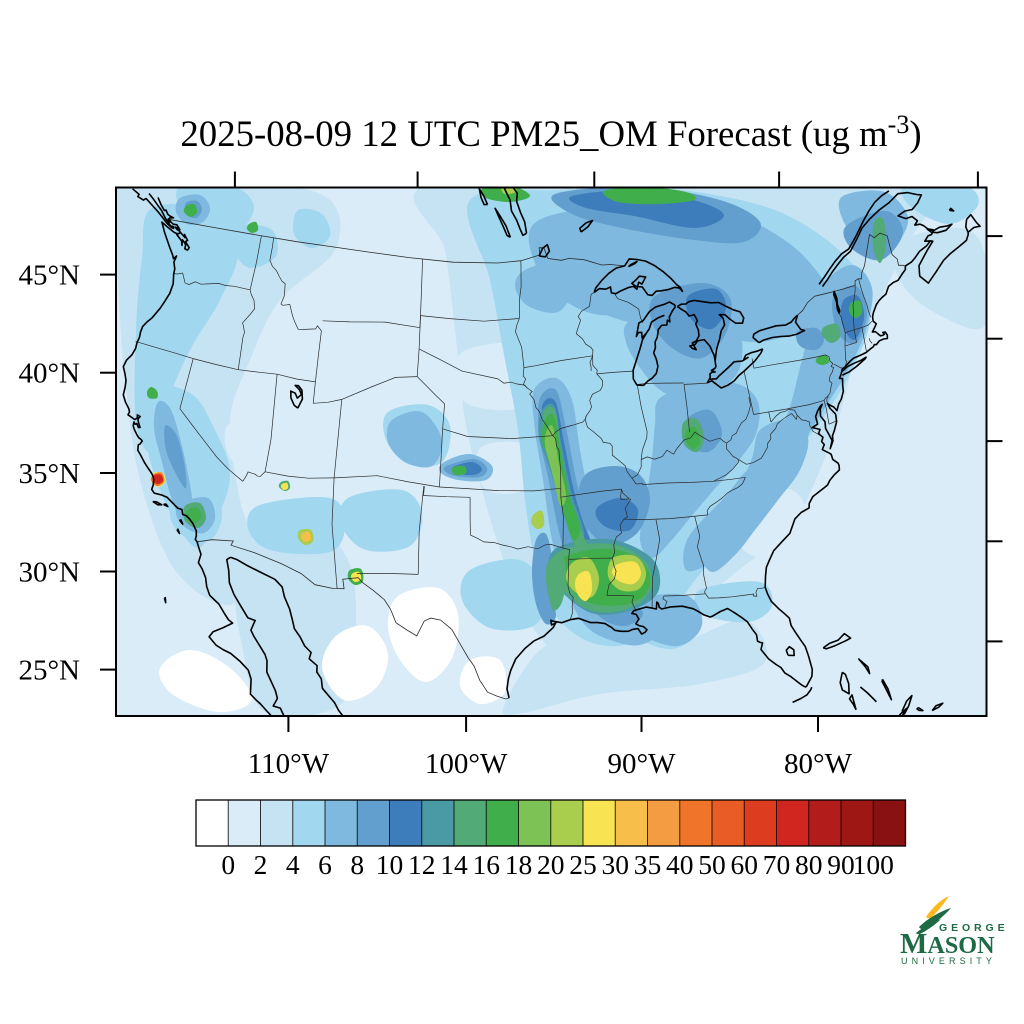 This screenshot has height=1024, width=1024. I want to click on svg-text: 20, so click(551, 864).